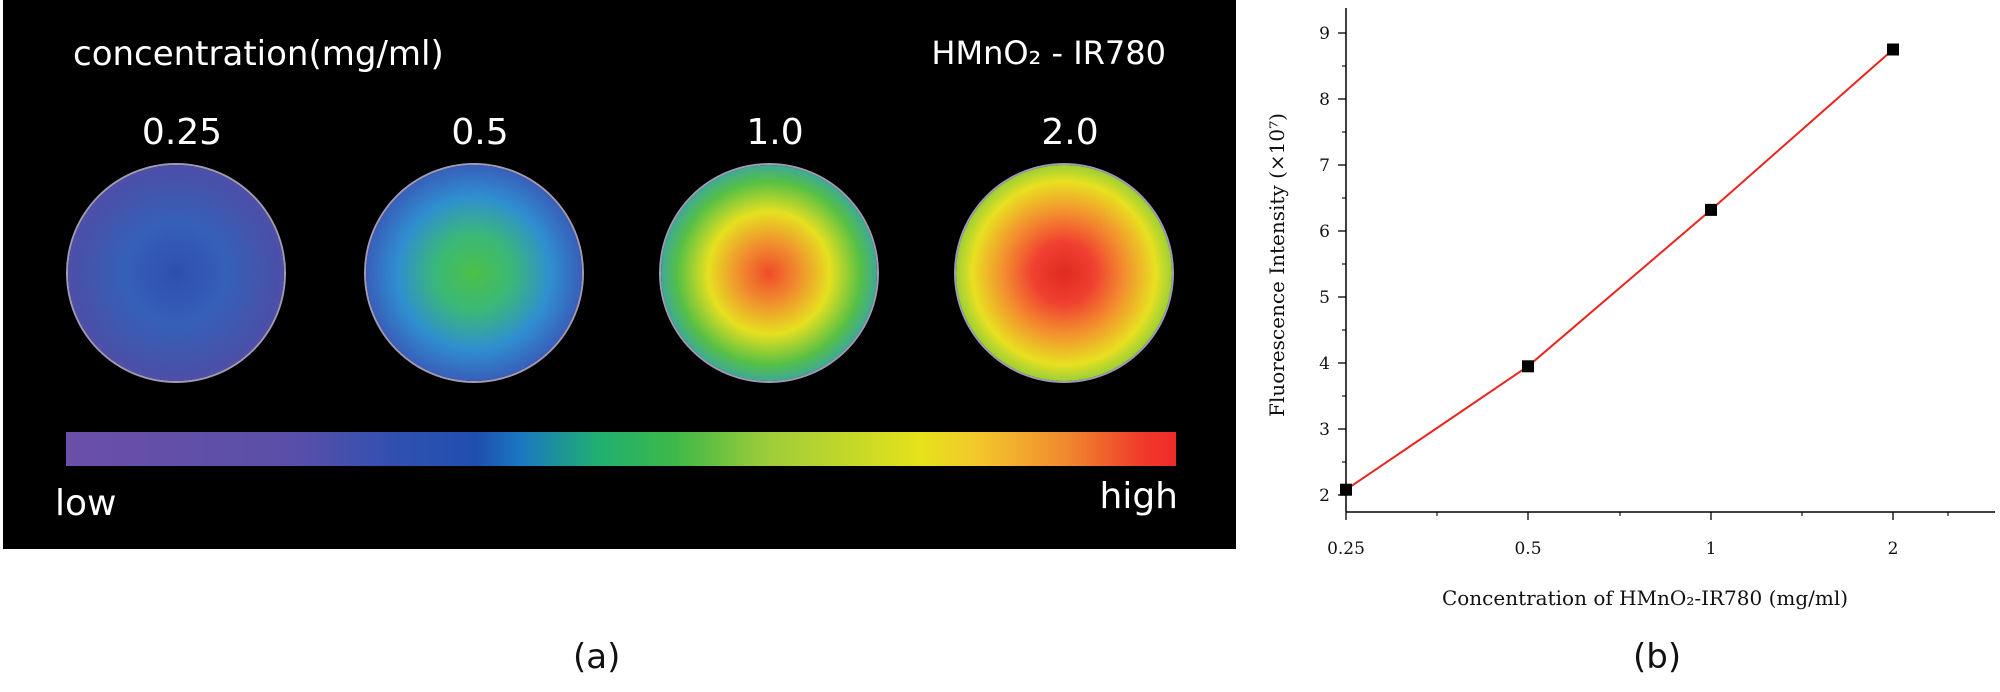 Image resolution: width=2000 pixels, height=692 pixels. I want to click on x-tick-label: 0.25, so click(1346, 549).